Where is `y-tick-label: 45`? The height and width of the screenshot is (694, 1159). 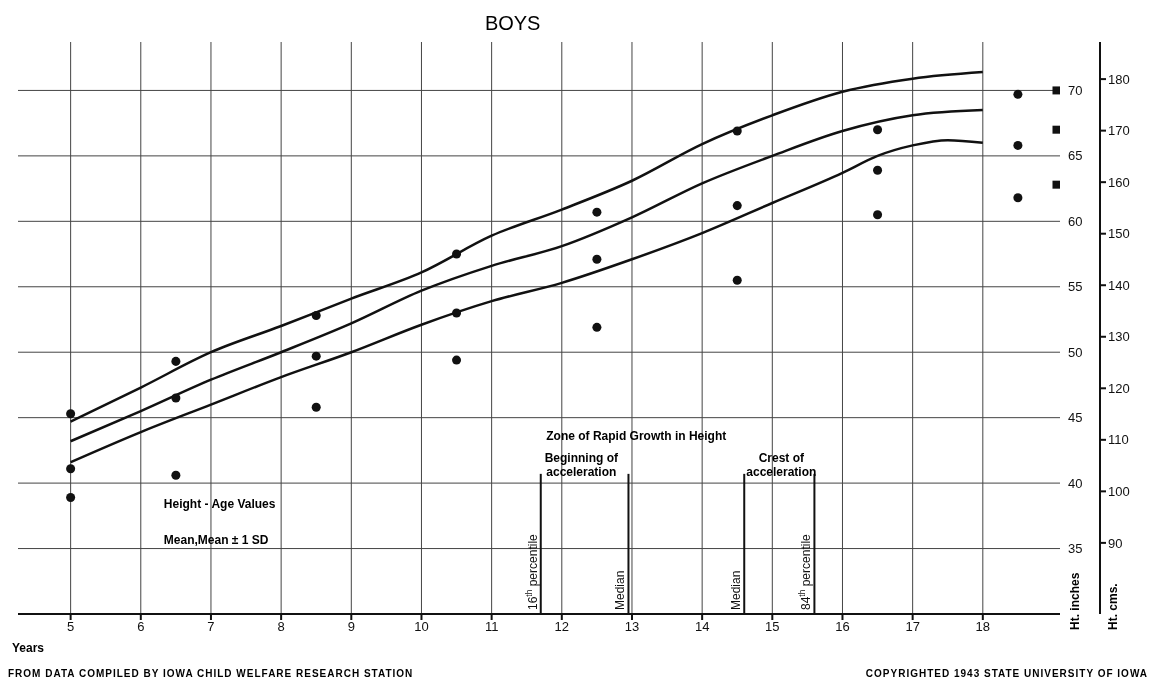 y-tick-label: 45 is located at coordinates (1075, 418).